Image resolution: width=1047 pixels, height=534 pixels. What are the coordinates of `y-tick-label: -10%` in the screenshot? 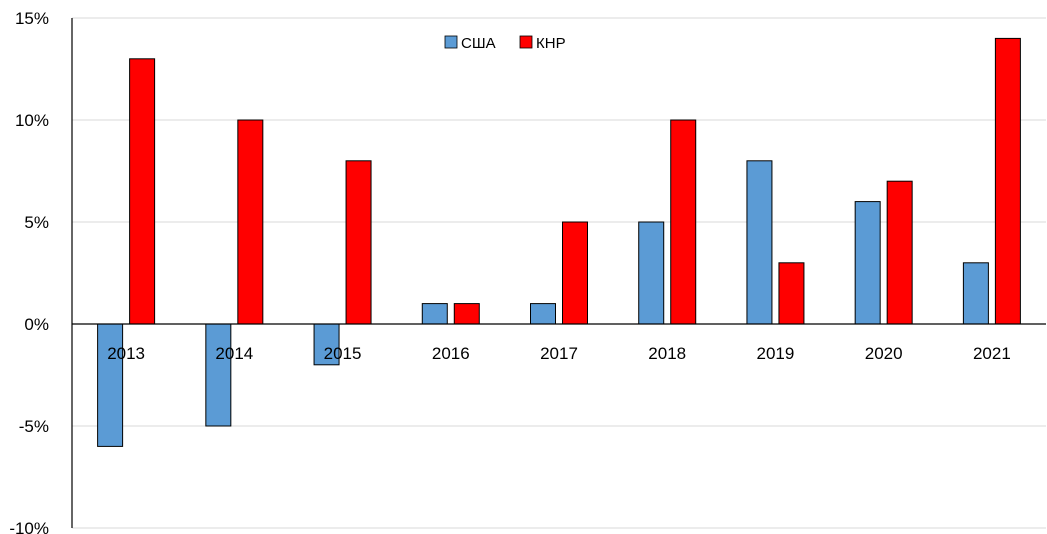 It's located at (29, 526).